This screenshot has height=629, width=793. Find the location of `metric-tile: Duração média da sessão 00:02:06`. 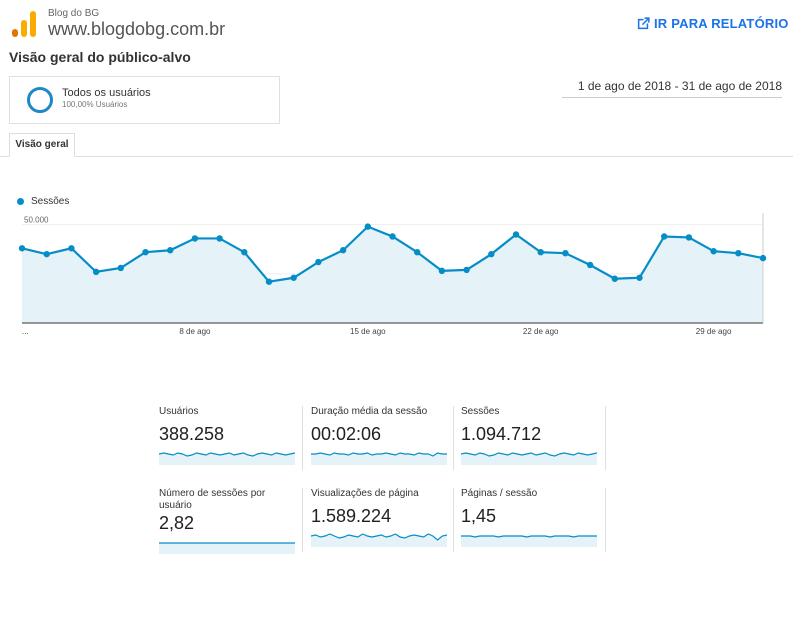

metric-tile: Duração média da sessão 00:02:06 is located at coordinates (381, 435).